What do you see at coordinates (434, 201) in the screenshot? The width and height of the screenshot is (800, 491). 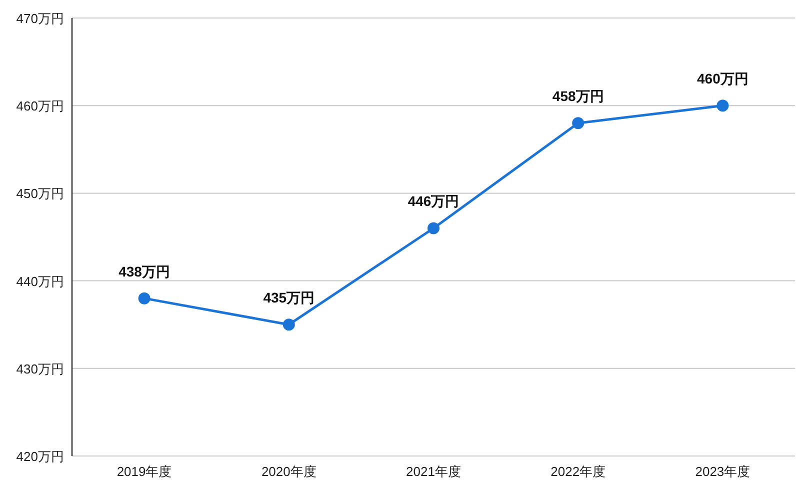 I see `data-label: 446万円` at bounding box center [434, 201].